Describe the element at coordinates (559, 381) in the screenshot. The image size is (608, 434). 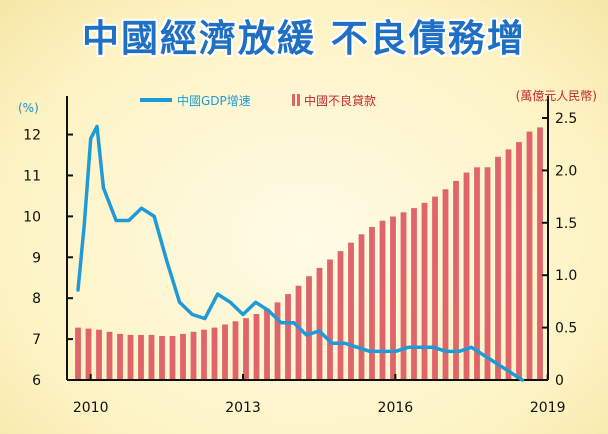
I see `right-tick-label: 0` at that location.